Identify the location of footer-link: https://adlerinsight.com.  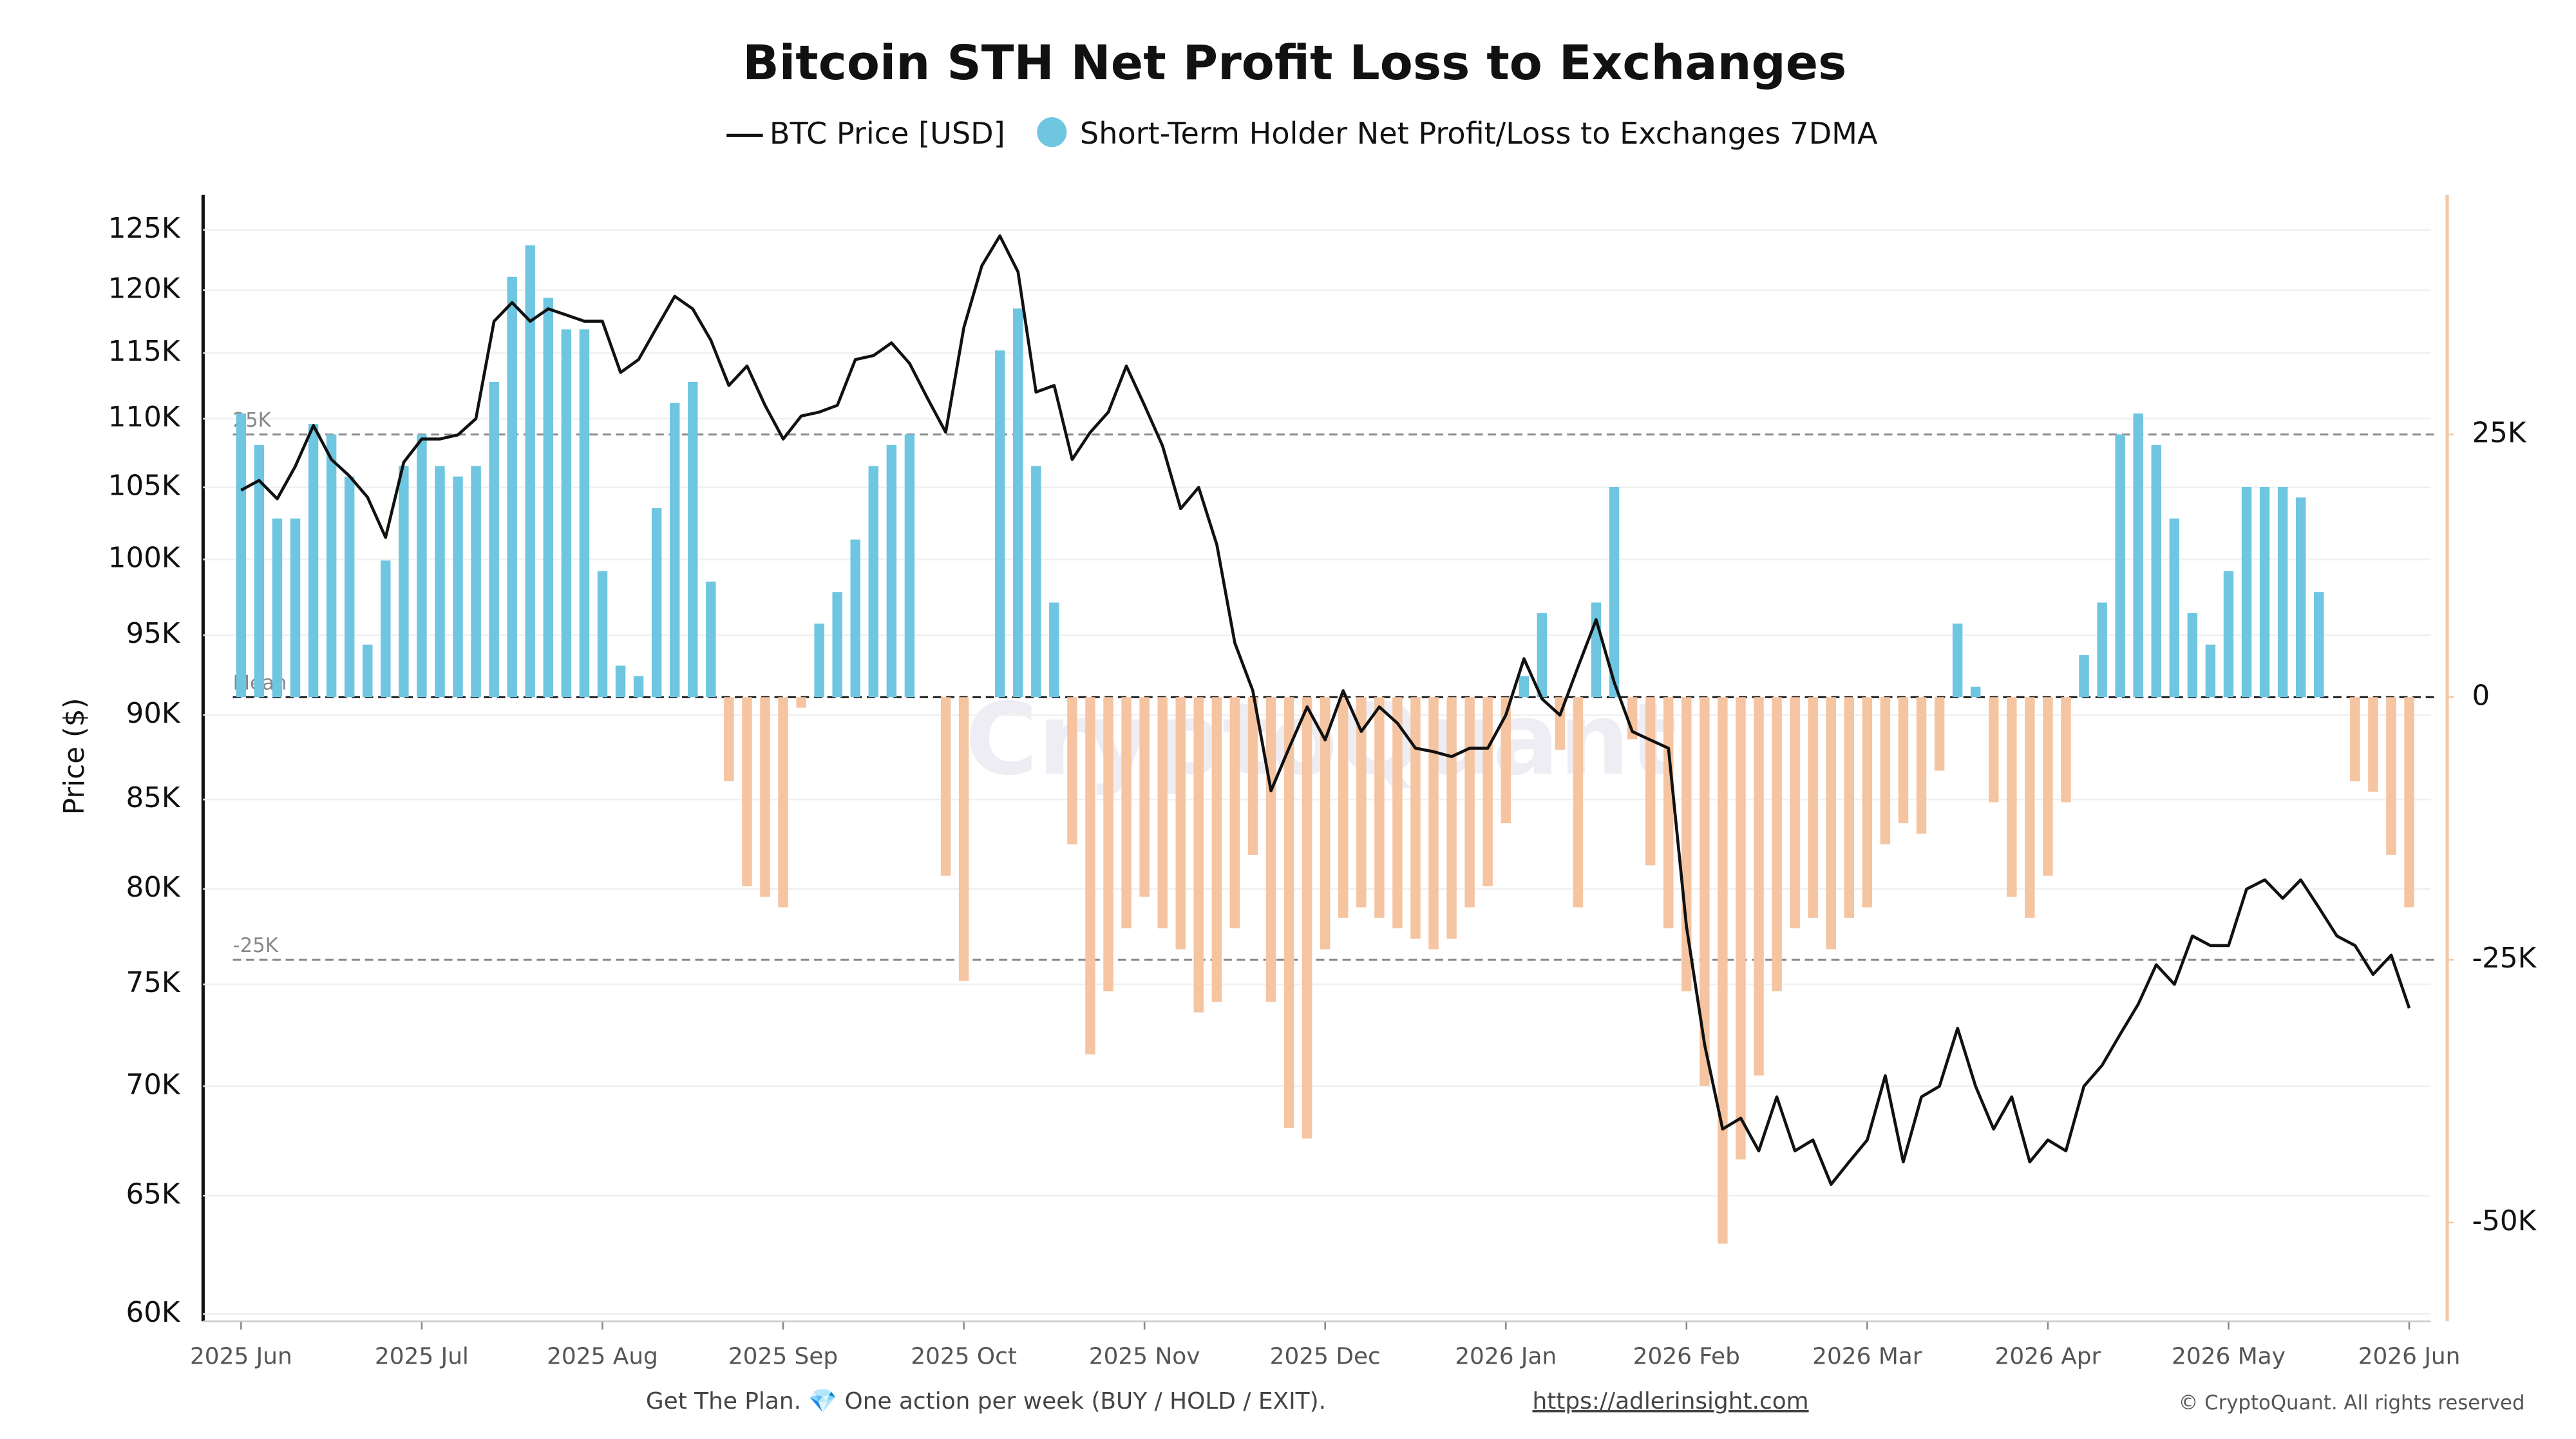
(1670, 1401).